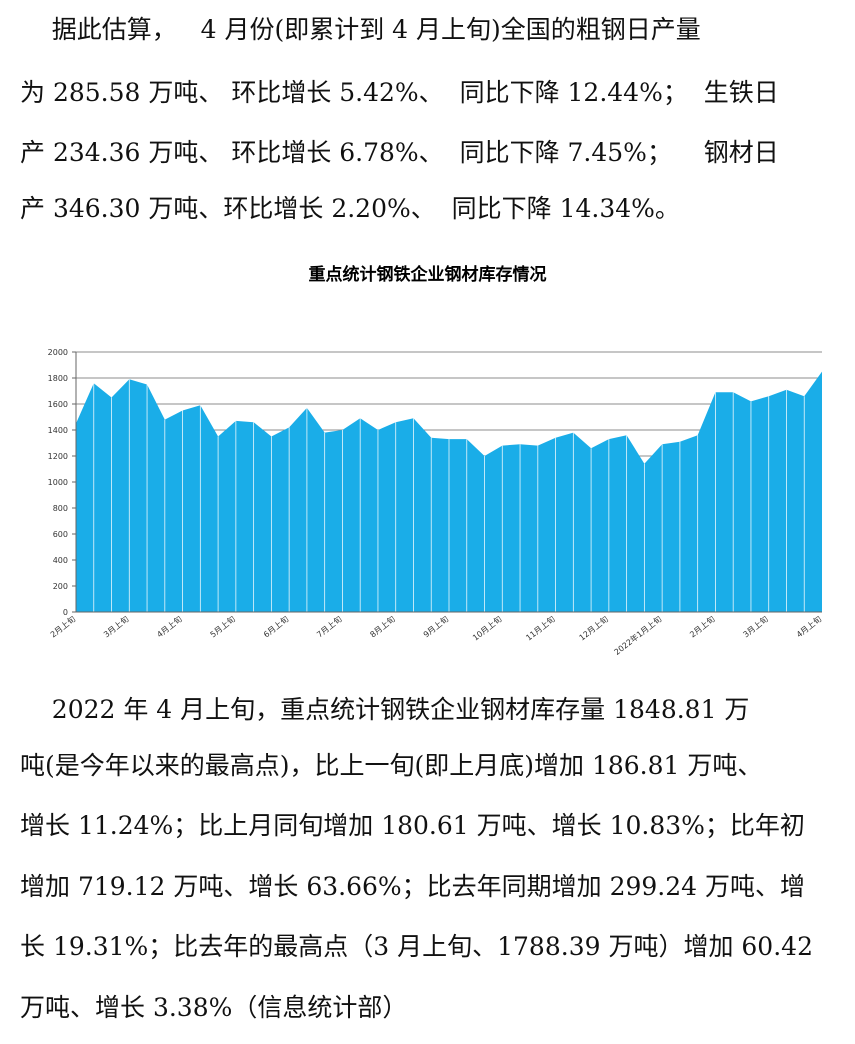  What do you see at coordinates (58, 456) in the screenshot?
I see `y-tick-label: 1200` at bounding box center [58, 456].